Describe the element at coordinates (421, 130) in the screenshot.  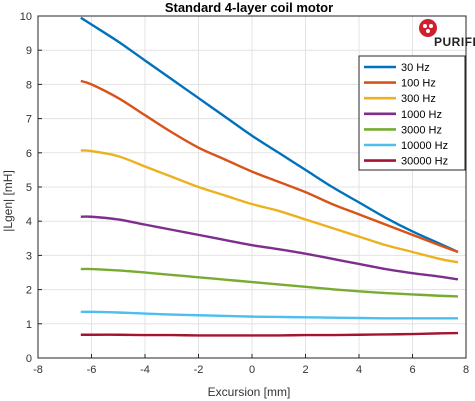
I see `legend-label: 3000 Hz` at that location.